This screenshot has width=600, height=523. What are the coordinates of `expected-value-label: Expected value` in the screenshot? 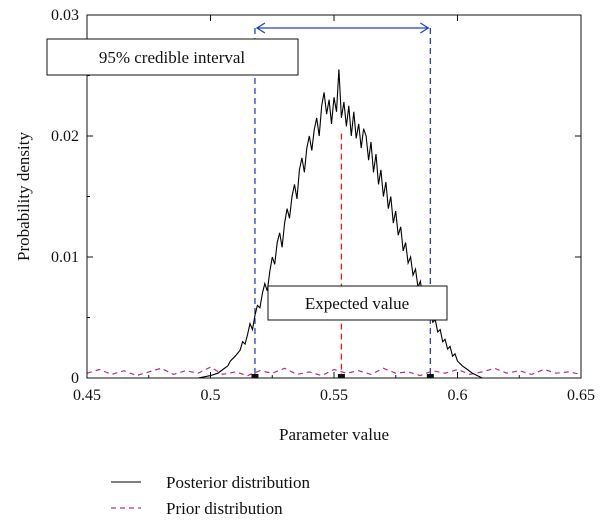 It's located at (357, 303).